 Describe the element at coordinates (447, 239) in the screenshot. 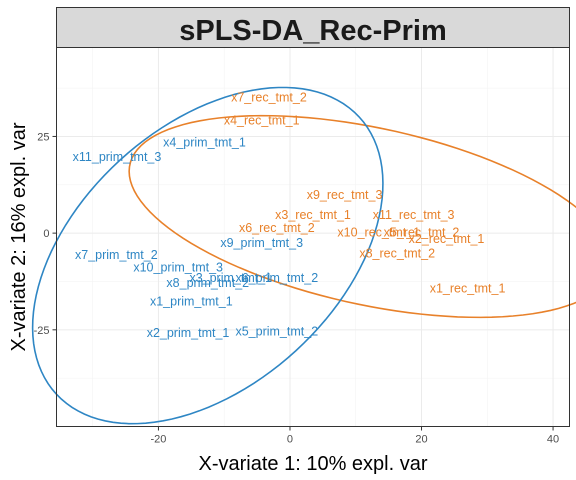

I see `point-label: x2_rec_tmt_1` at that location.